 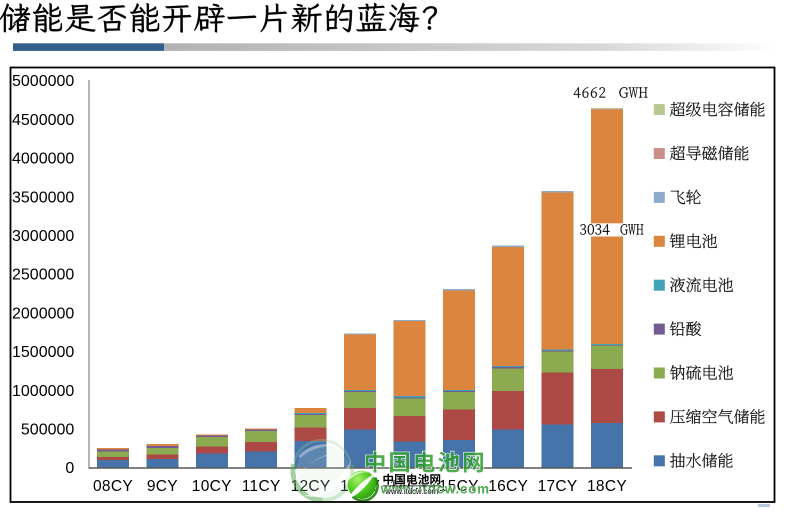 What do you see at coordinates (162, 486) in the screenshot?
I see `svg-text: 9CY` at bounding box center [162, 486].